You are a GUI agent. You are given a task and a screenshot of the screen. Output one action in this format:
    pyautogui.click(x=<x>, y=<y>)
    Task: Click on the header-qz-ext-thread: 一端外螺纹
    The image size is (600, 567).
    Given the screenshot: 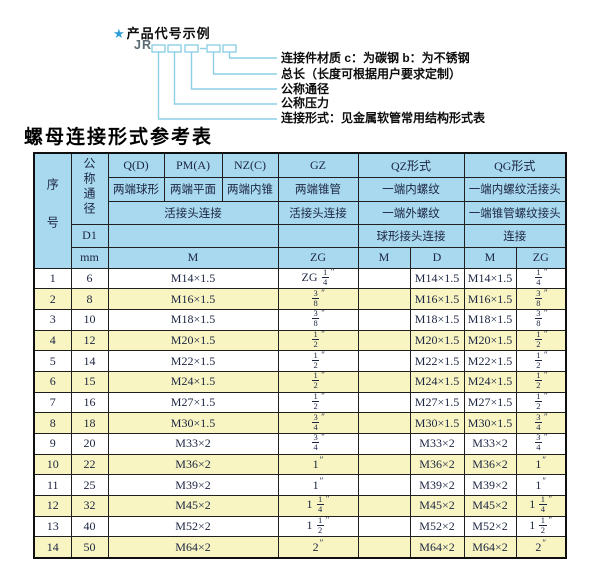 What is the action you would take?
    pyautogui.click(x=411, y=212)
    